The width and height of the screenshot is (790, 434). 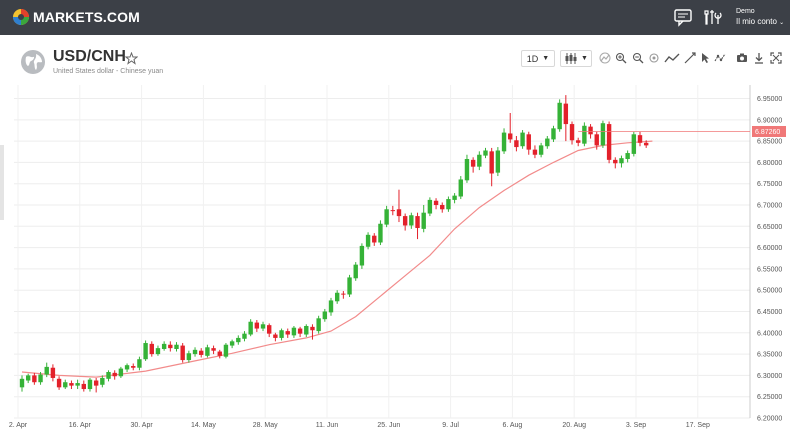 I want to click on fullscreen-icon, so click(x=776, y=58).